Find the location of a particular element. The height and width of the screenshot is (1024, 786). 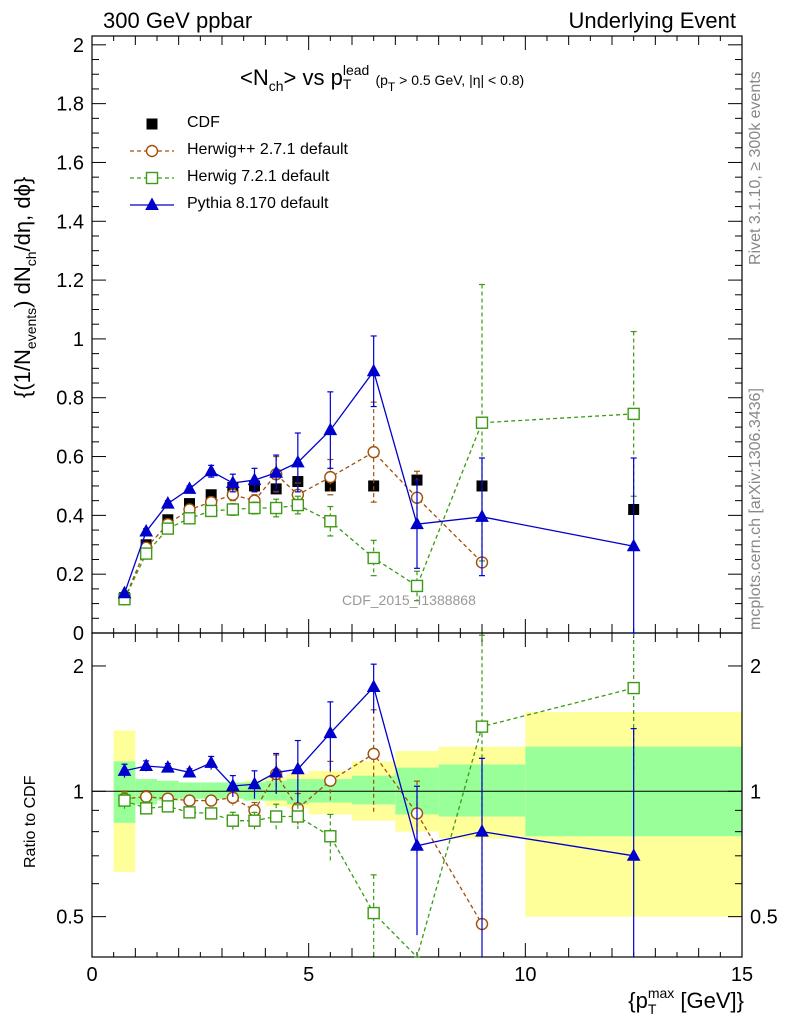

y-tick-label: 0.4 is located at coordinates (70, 516).